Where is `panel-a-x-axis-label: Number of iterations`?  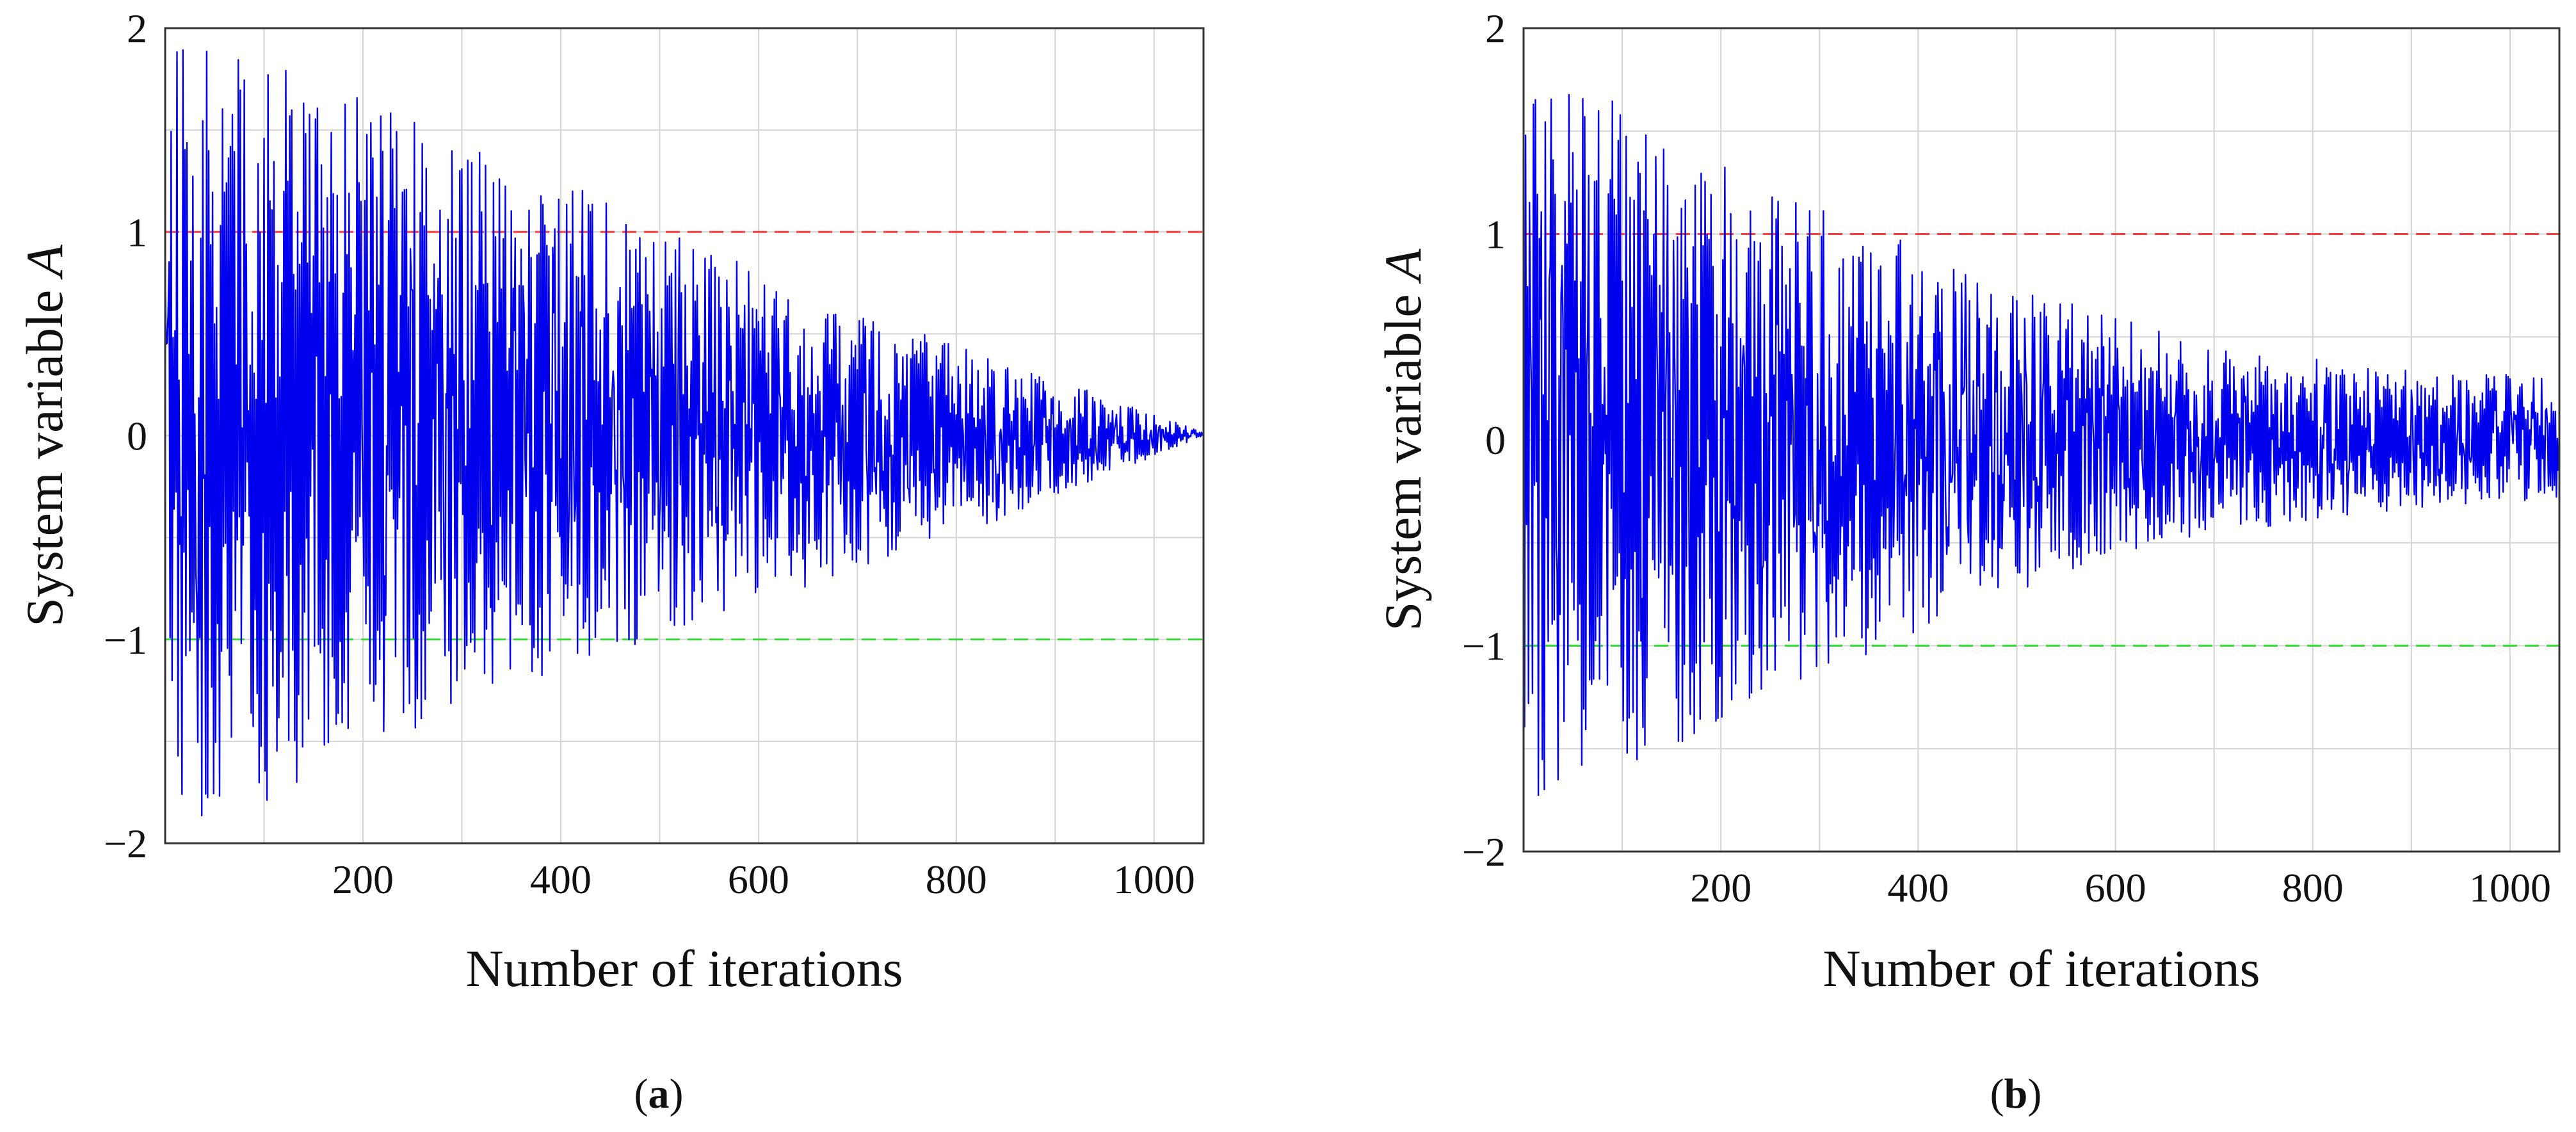
panel-a-x-axis-label: Number of iterations is located at coordinates (684, 968).